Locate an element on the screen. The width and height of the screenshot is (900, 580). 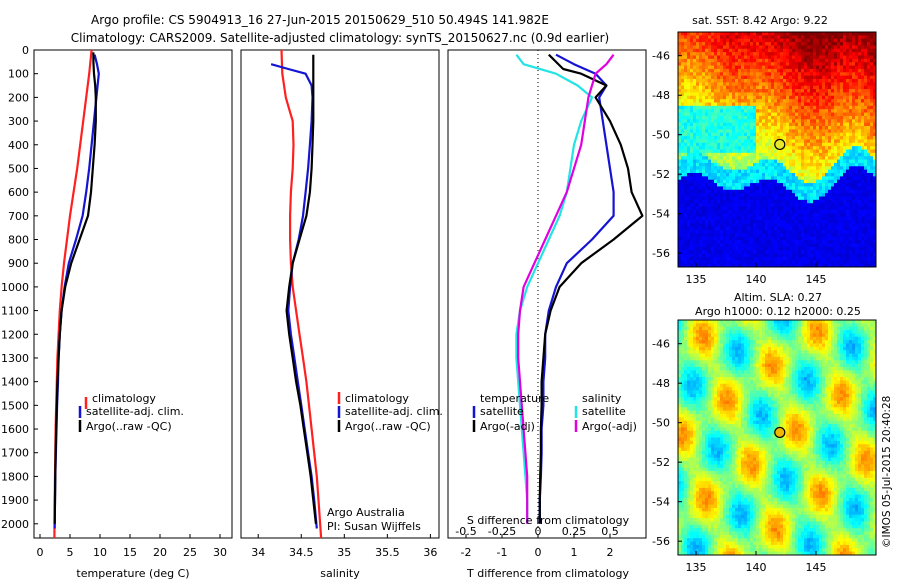
depth-tick-label: 900 is located at coordinates (18, 263).